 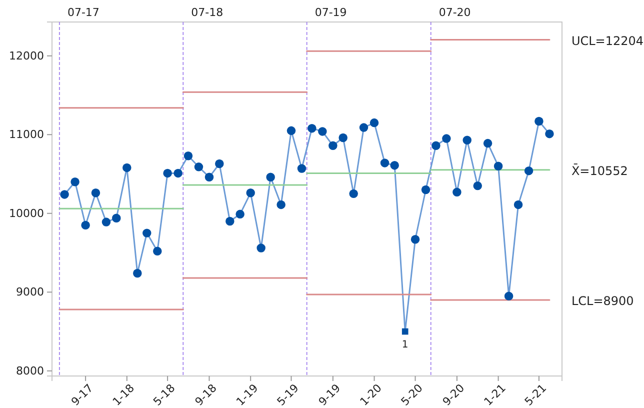 I want to click on y-tick-label: 9000, so click(x=30, y=292).